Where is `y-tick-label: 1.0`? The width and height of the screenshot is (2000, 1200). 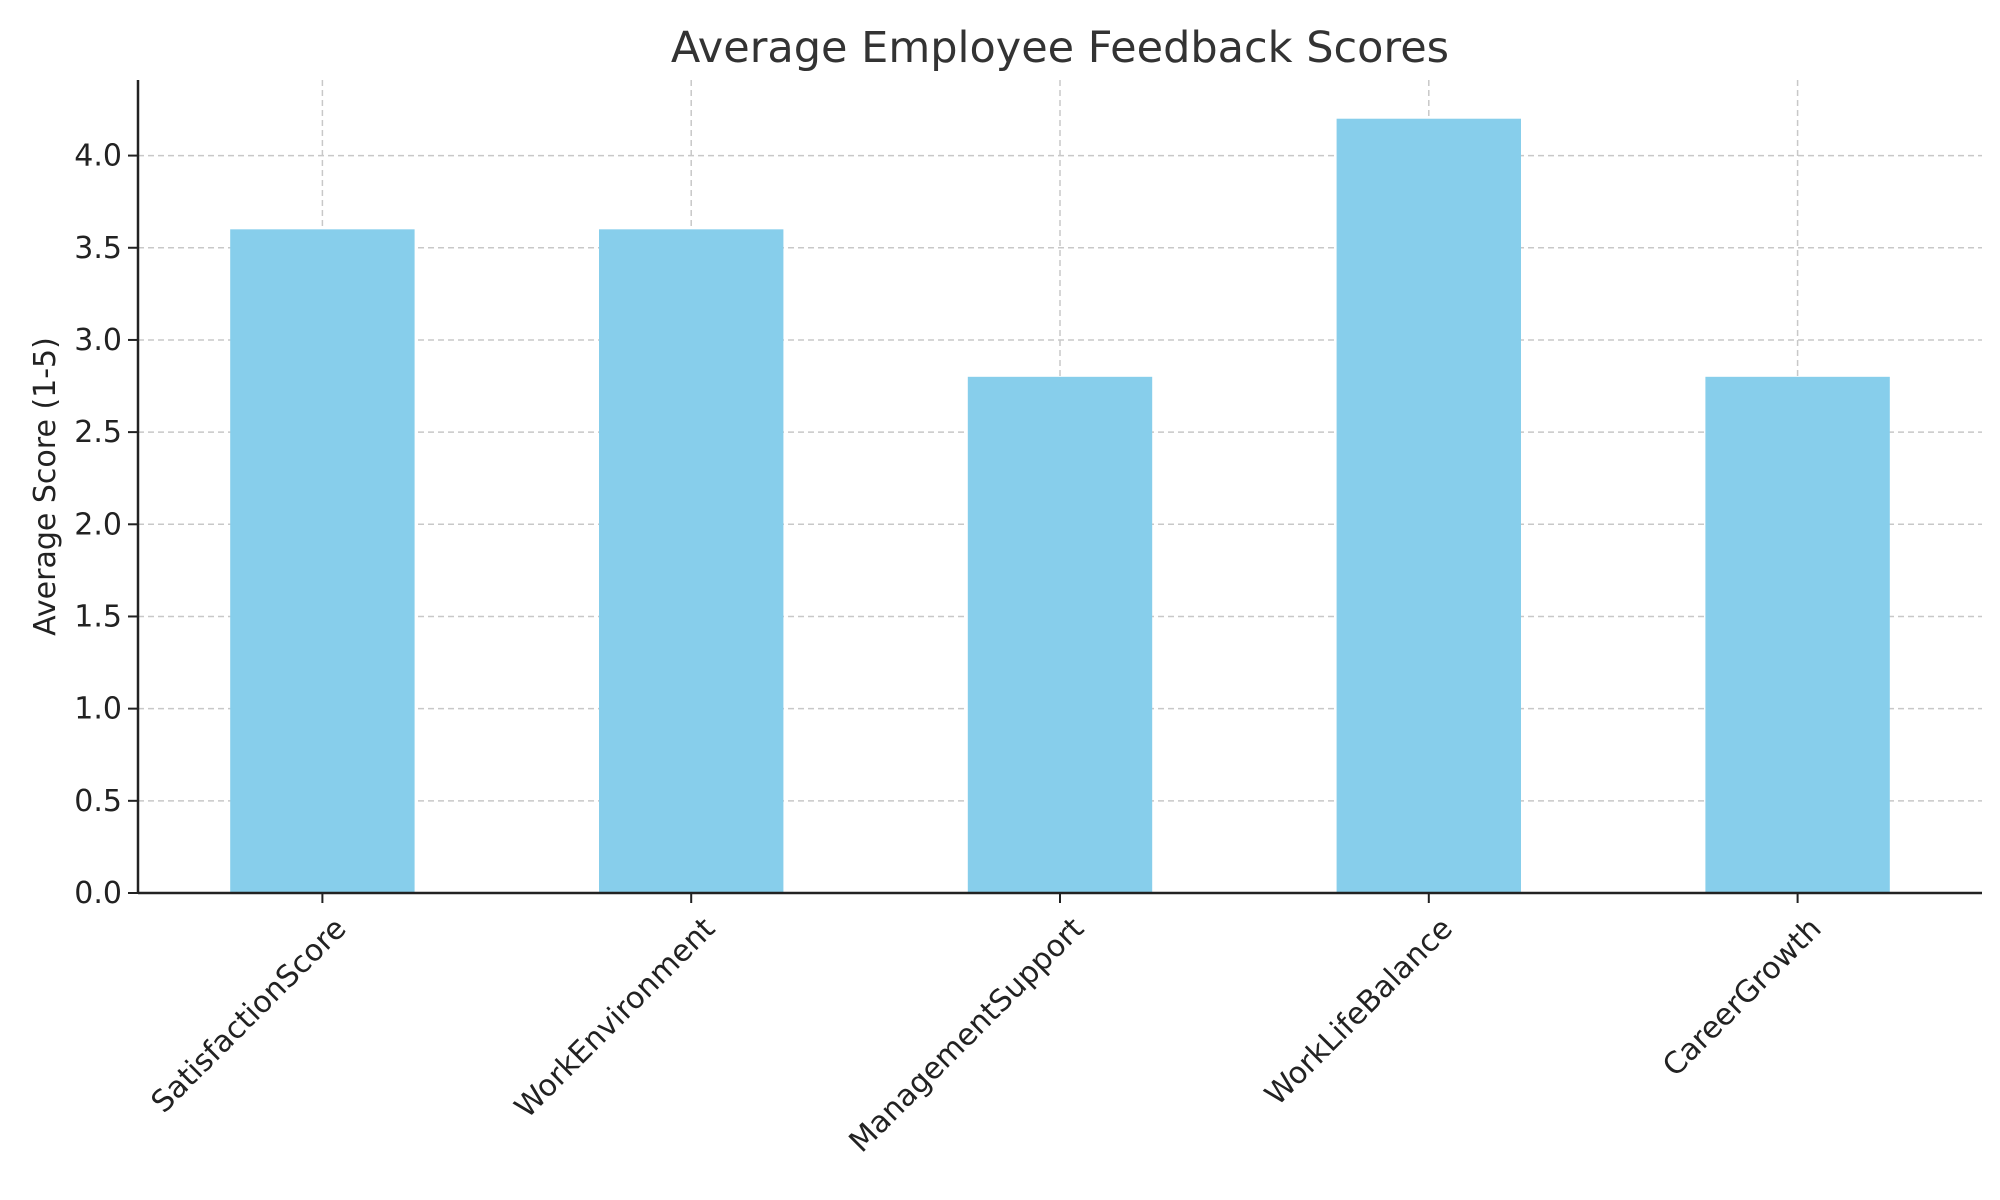 y-tick-label: 1.0 is located at coordinates (98, 709).